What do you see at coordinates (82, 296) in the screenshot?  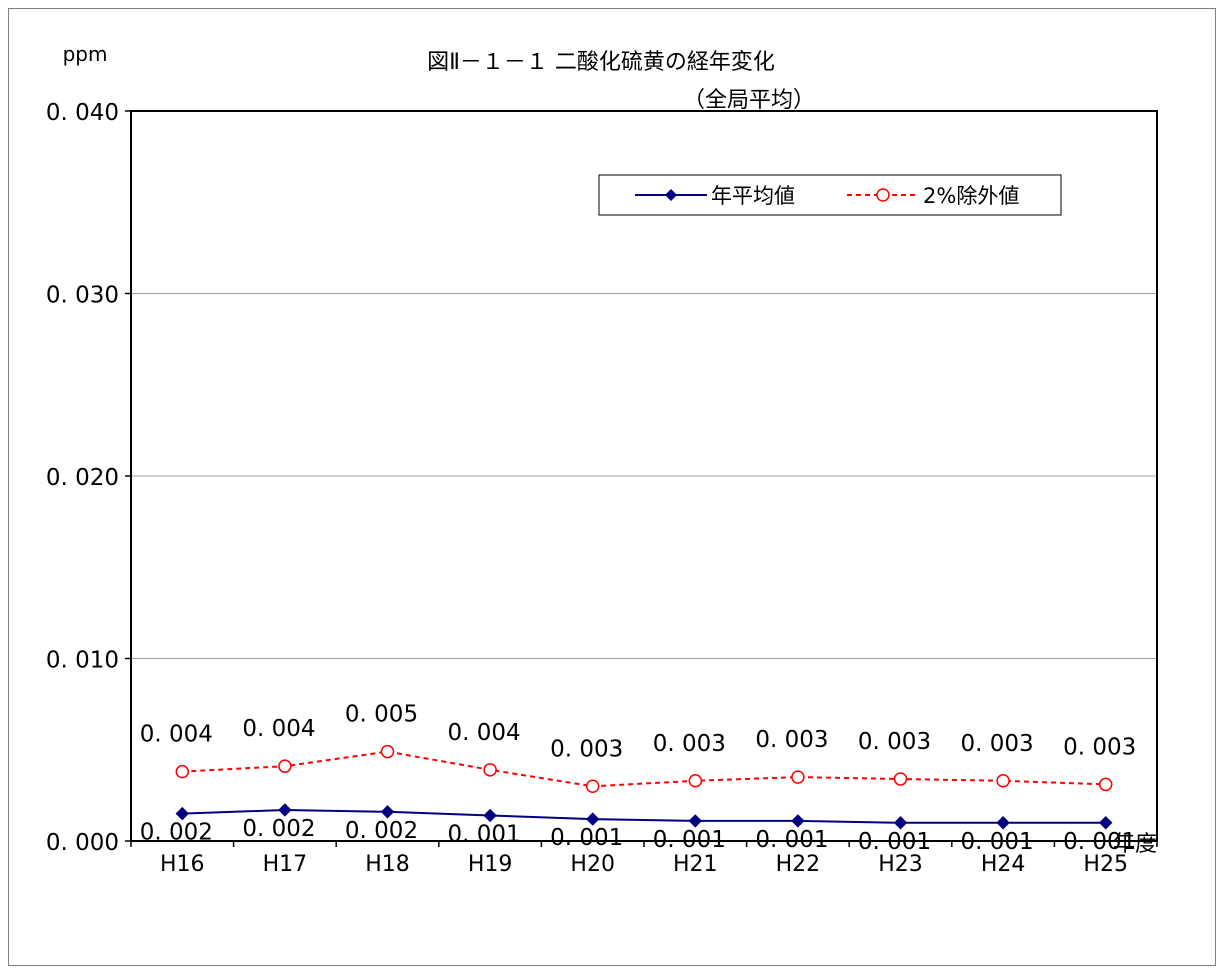 I see `y-tick-label: 0. 030` at bounding box center [82, 296].